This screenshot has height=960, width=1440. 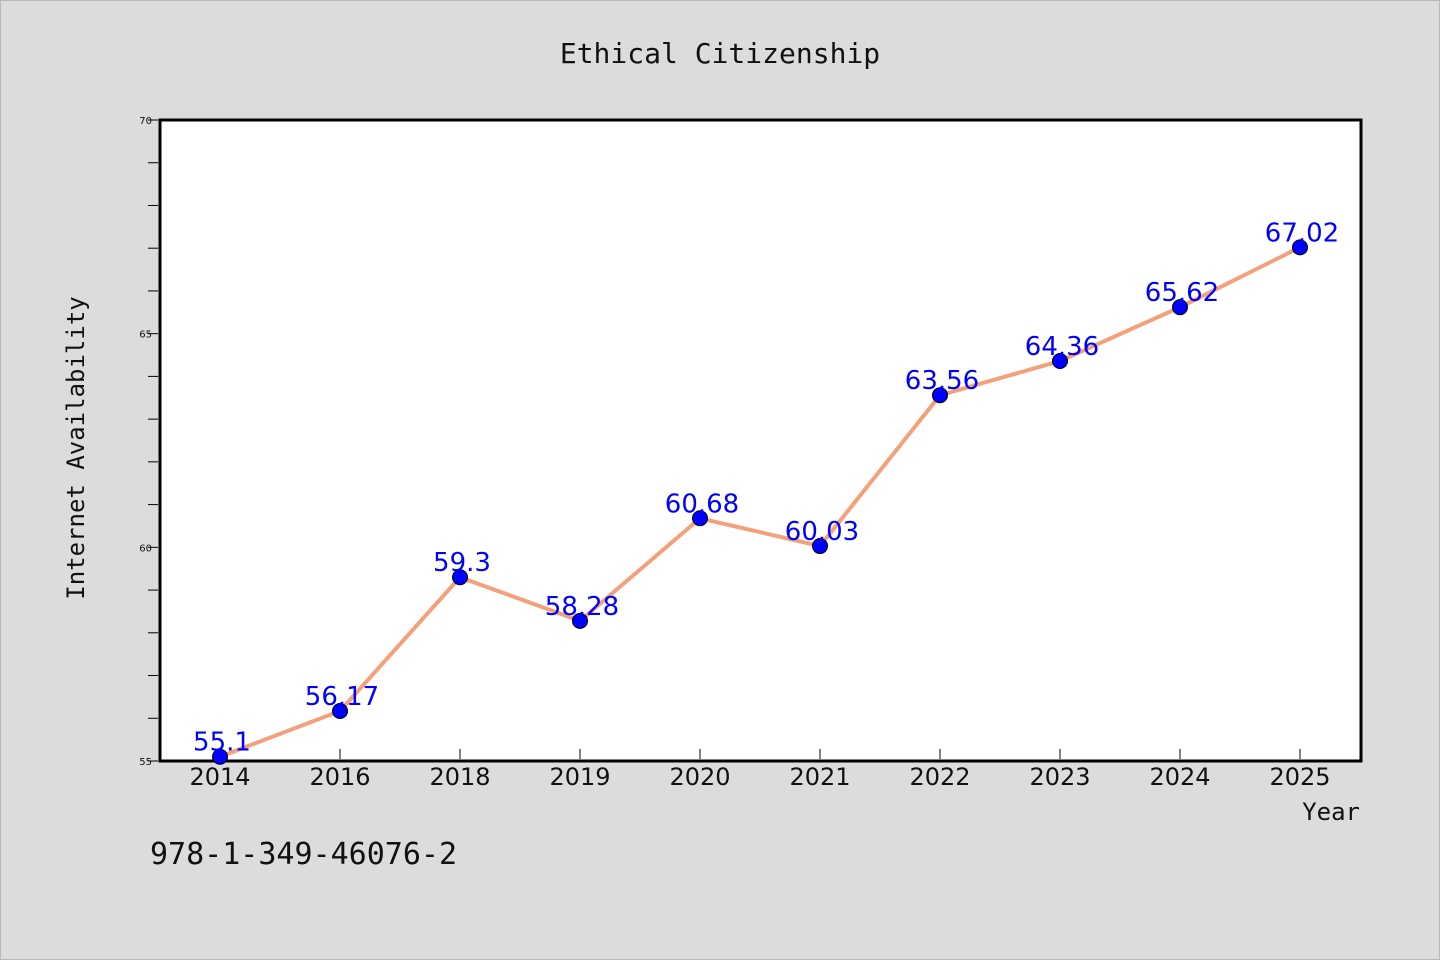 I want to click on x-tick-label: 2022, so click(x=939, y=777).